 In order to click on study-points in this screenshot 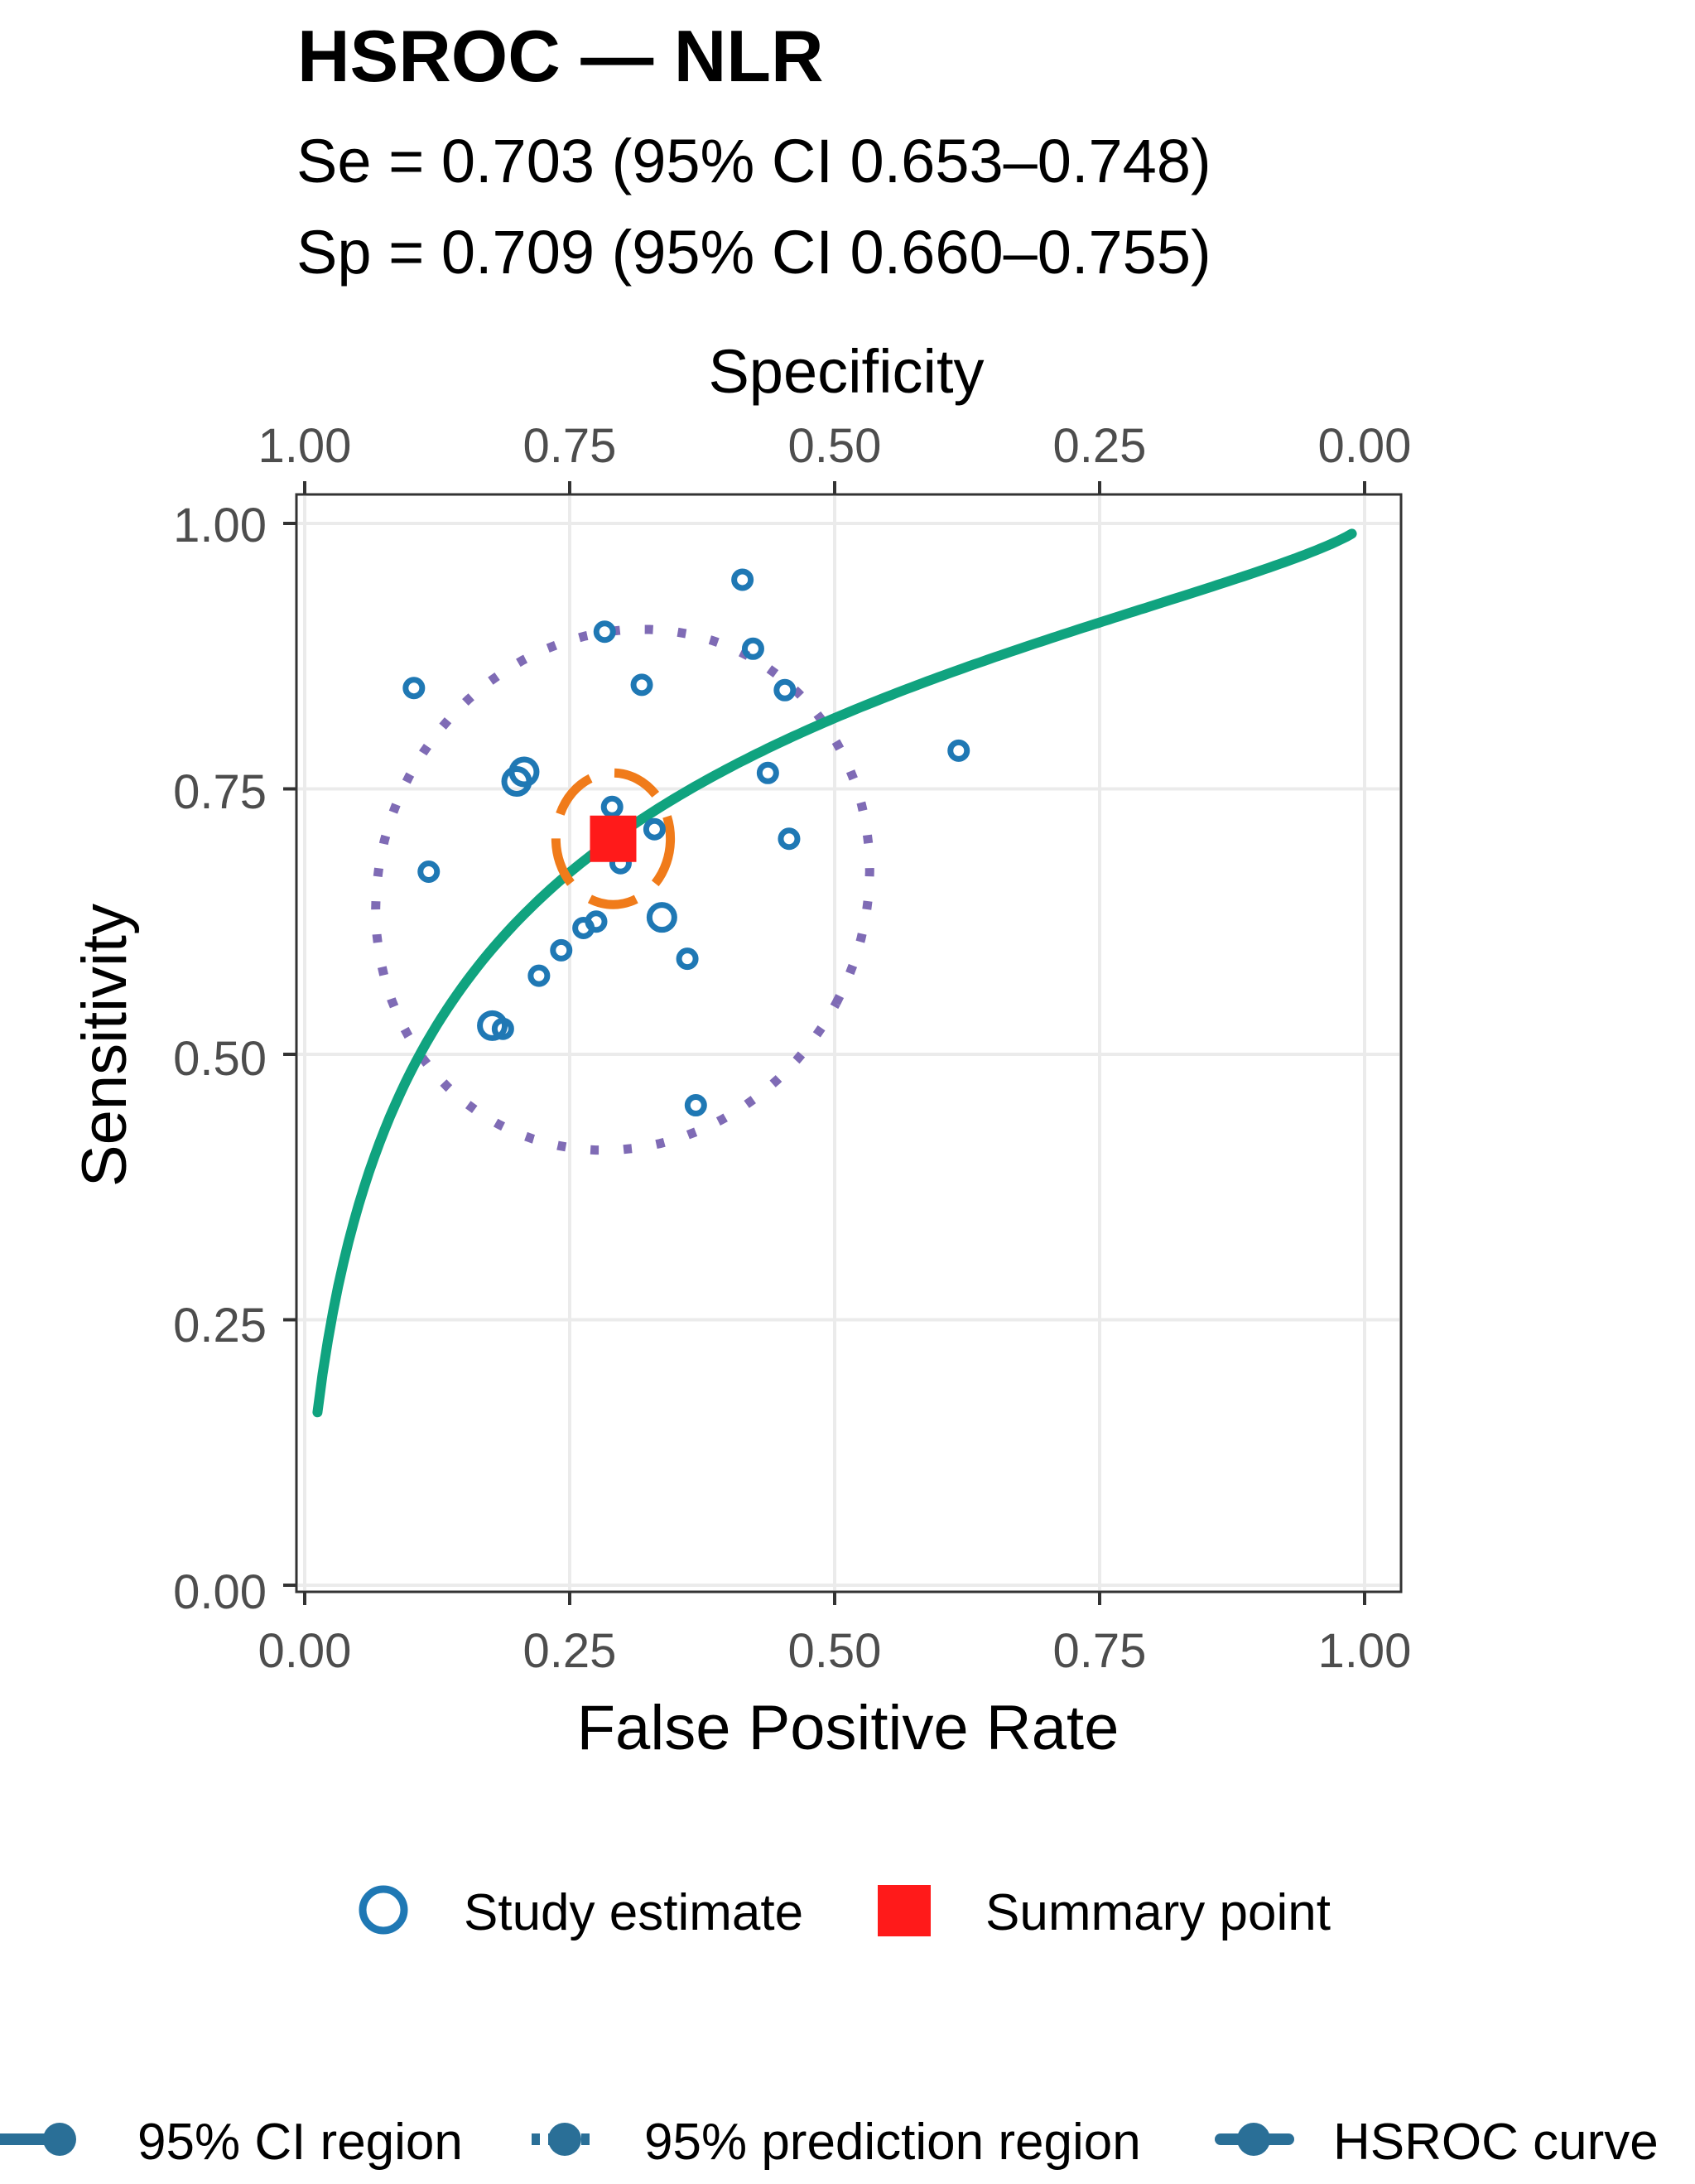, I will do `click(686, 842)`.